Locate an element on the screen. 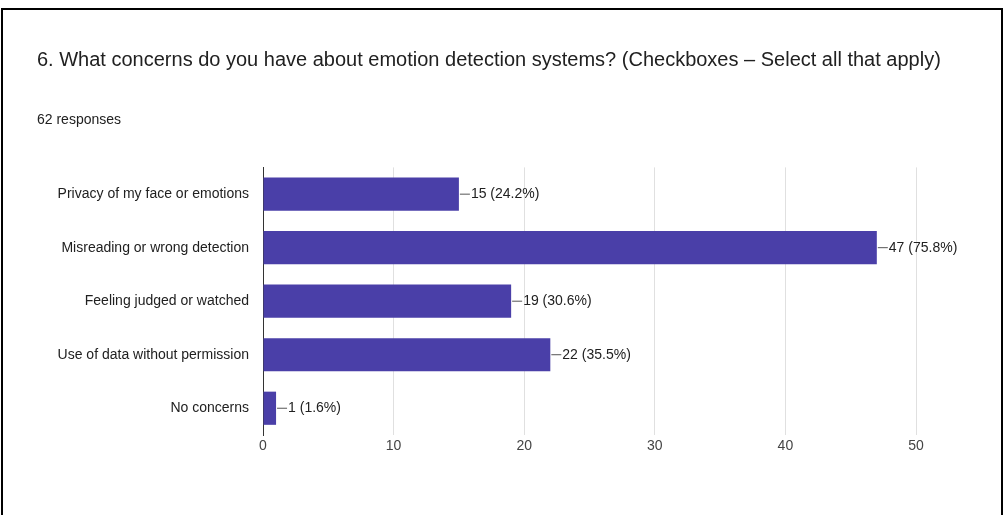 The height and width of the screenshot is (515, 1008). y-tick-label: Feeling judged or watched is located at coordinates (166, 300).